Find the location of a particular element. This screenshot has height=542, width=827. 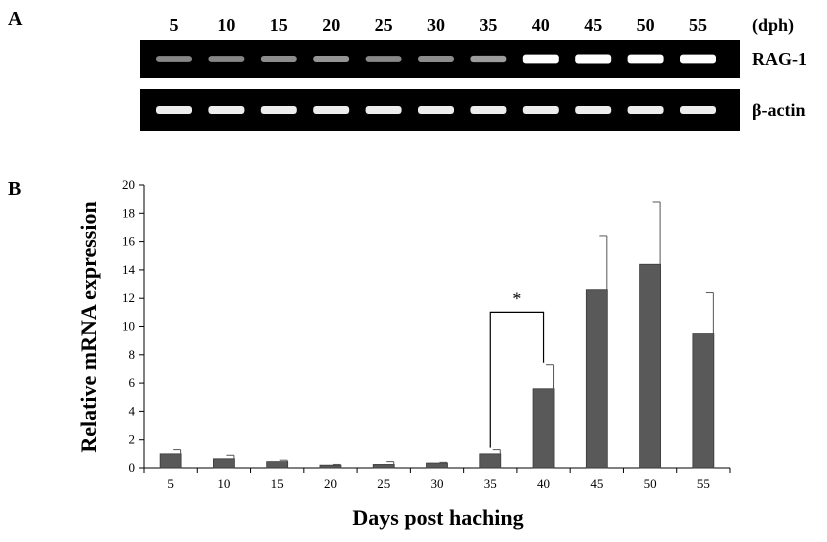

x-tick-label: 20 is located at coordinates (330, 483).